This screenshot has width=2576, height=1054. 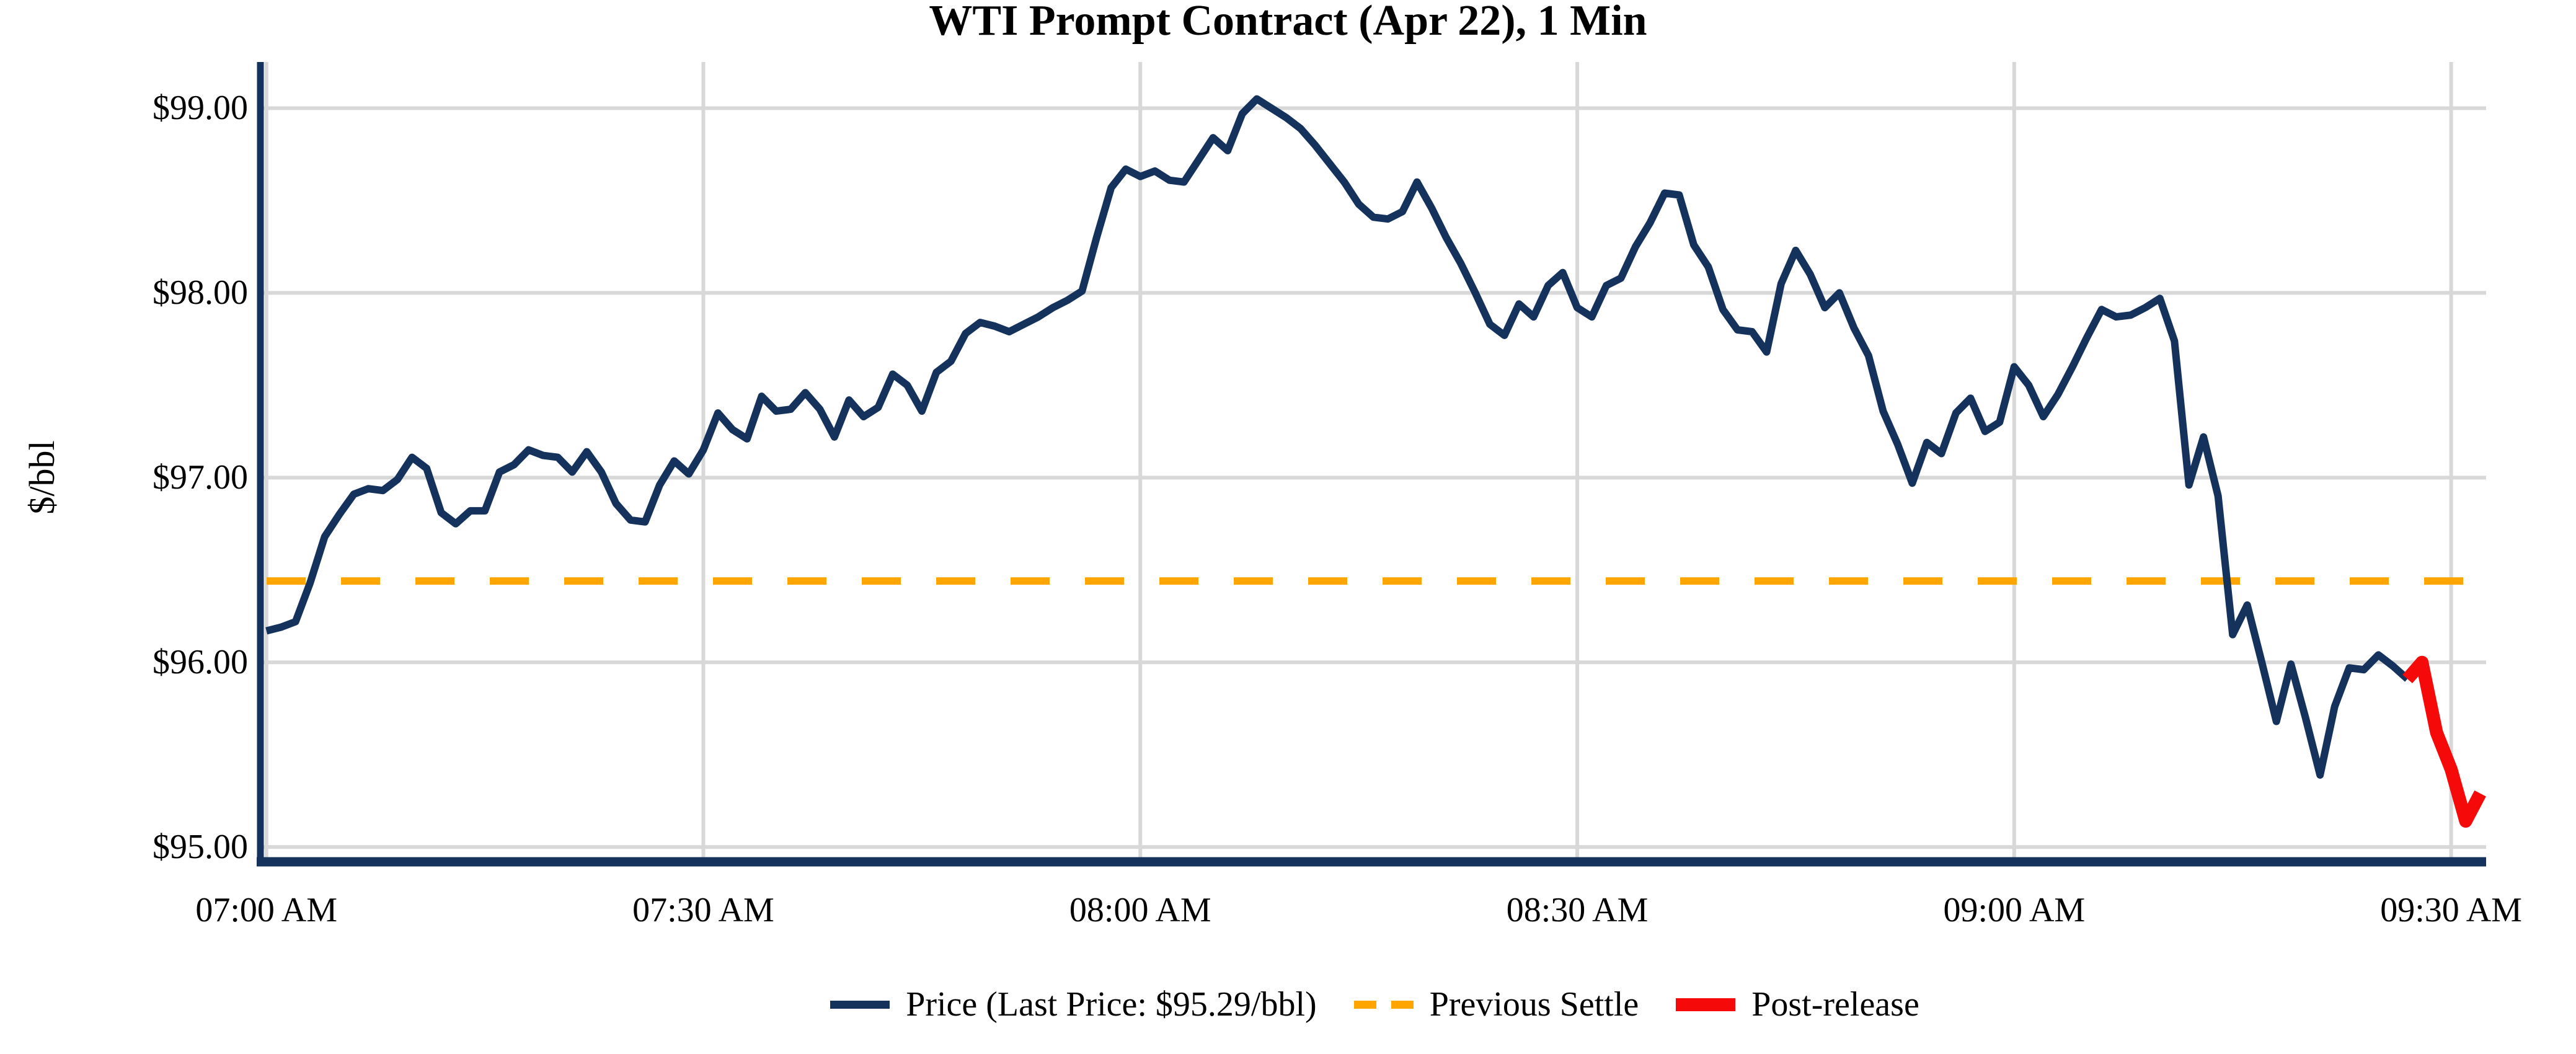 What do you see at coordinates (1706, 1004) in the screenshot?
I see `post-release-line-swatch-icon` at bounding box center [1706, 1004].